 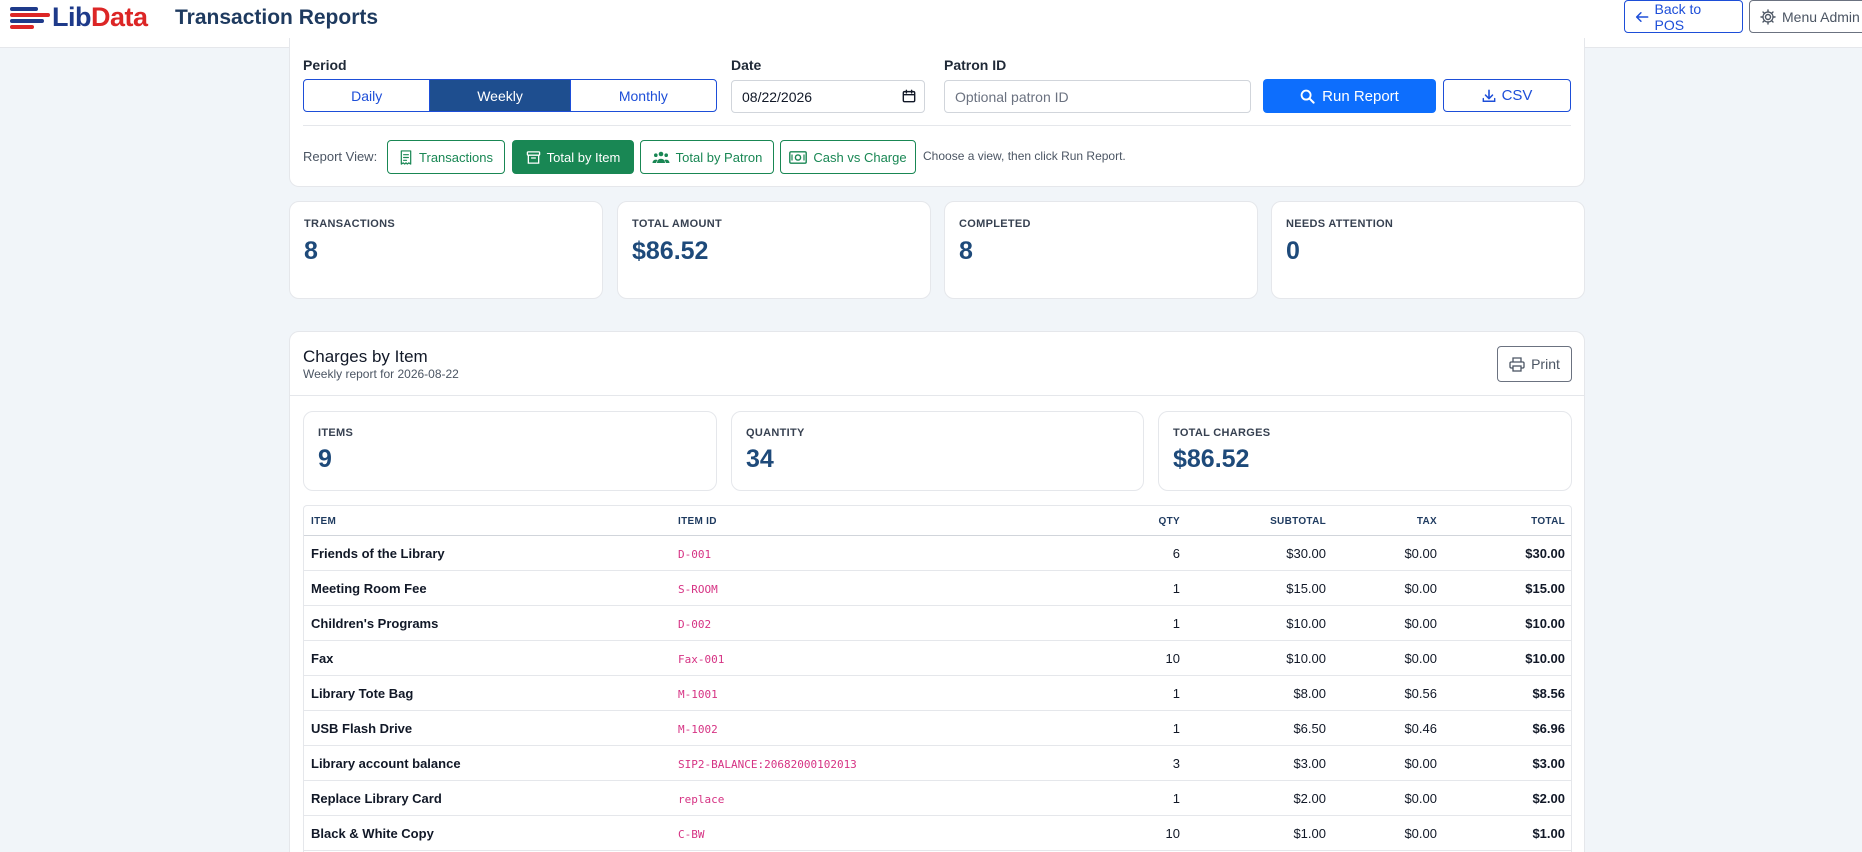 I want to click on item-name-cell: Black & White Copy, so click(x=372, y=833).